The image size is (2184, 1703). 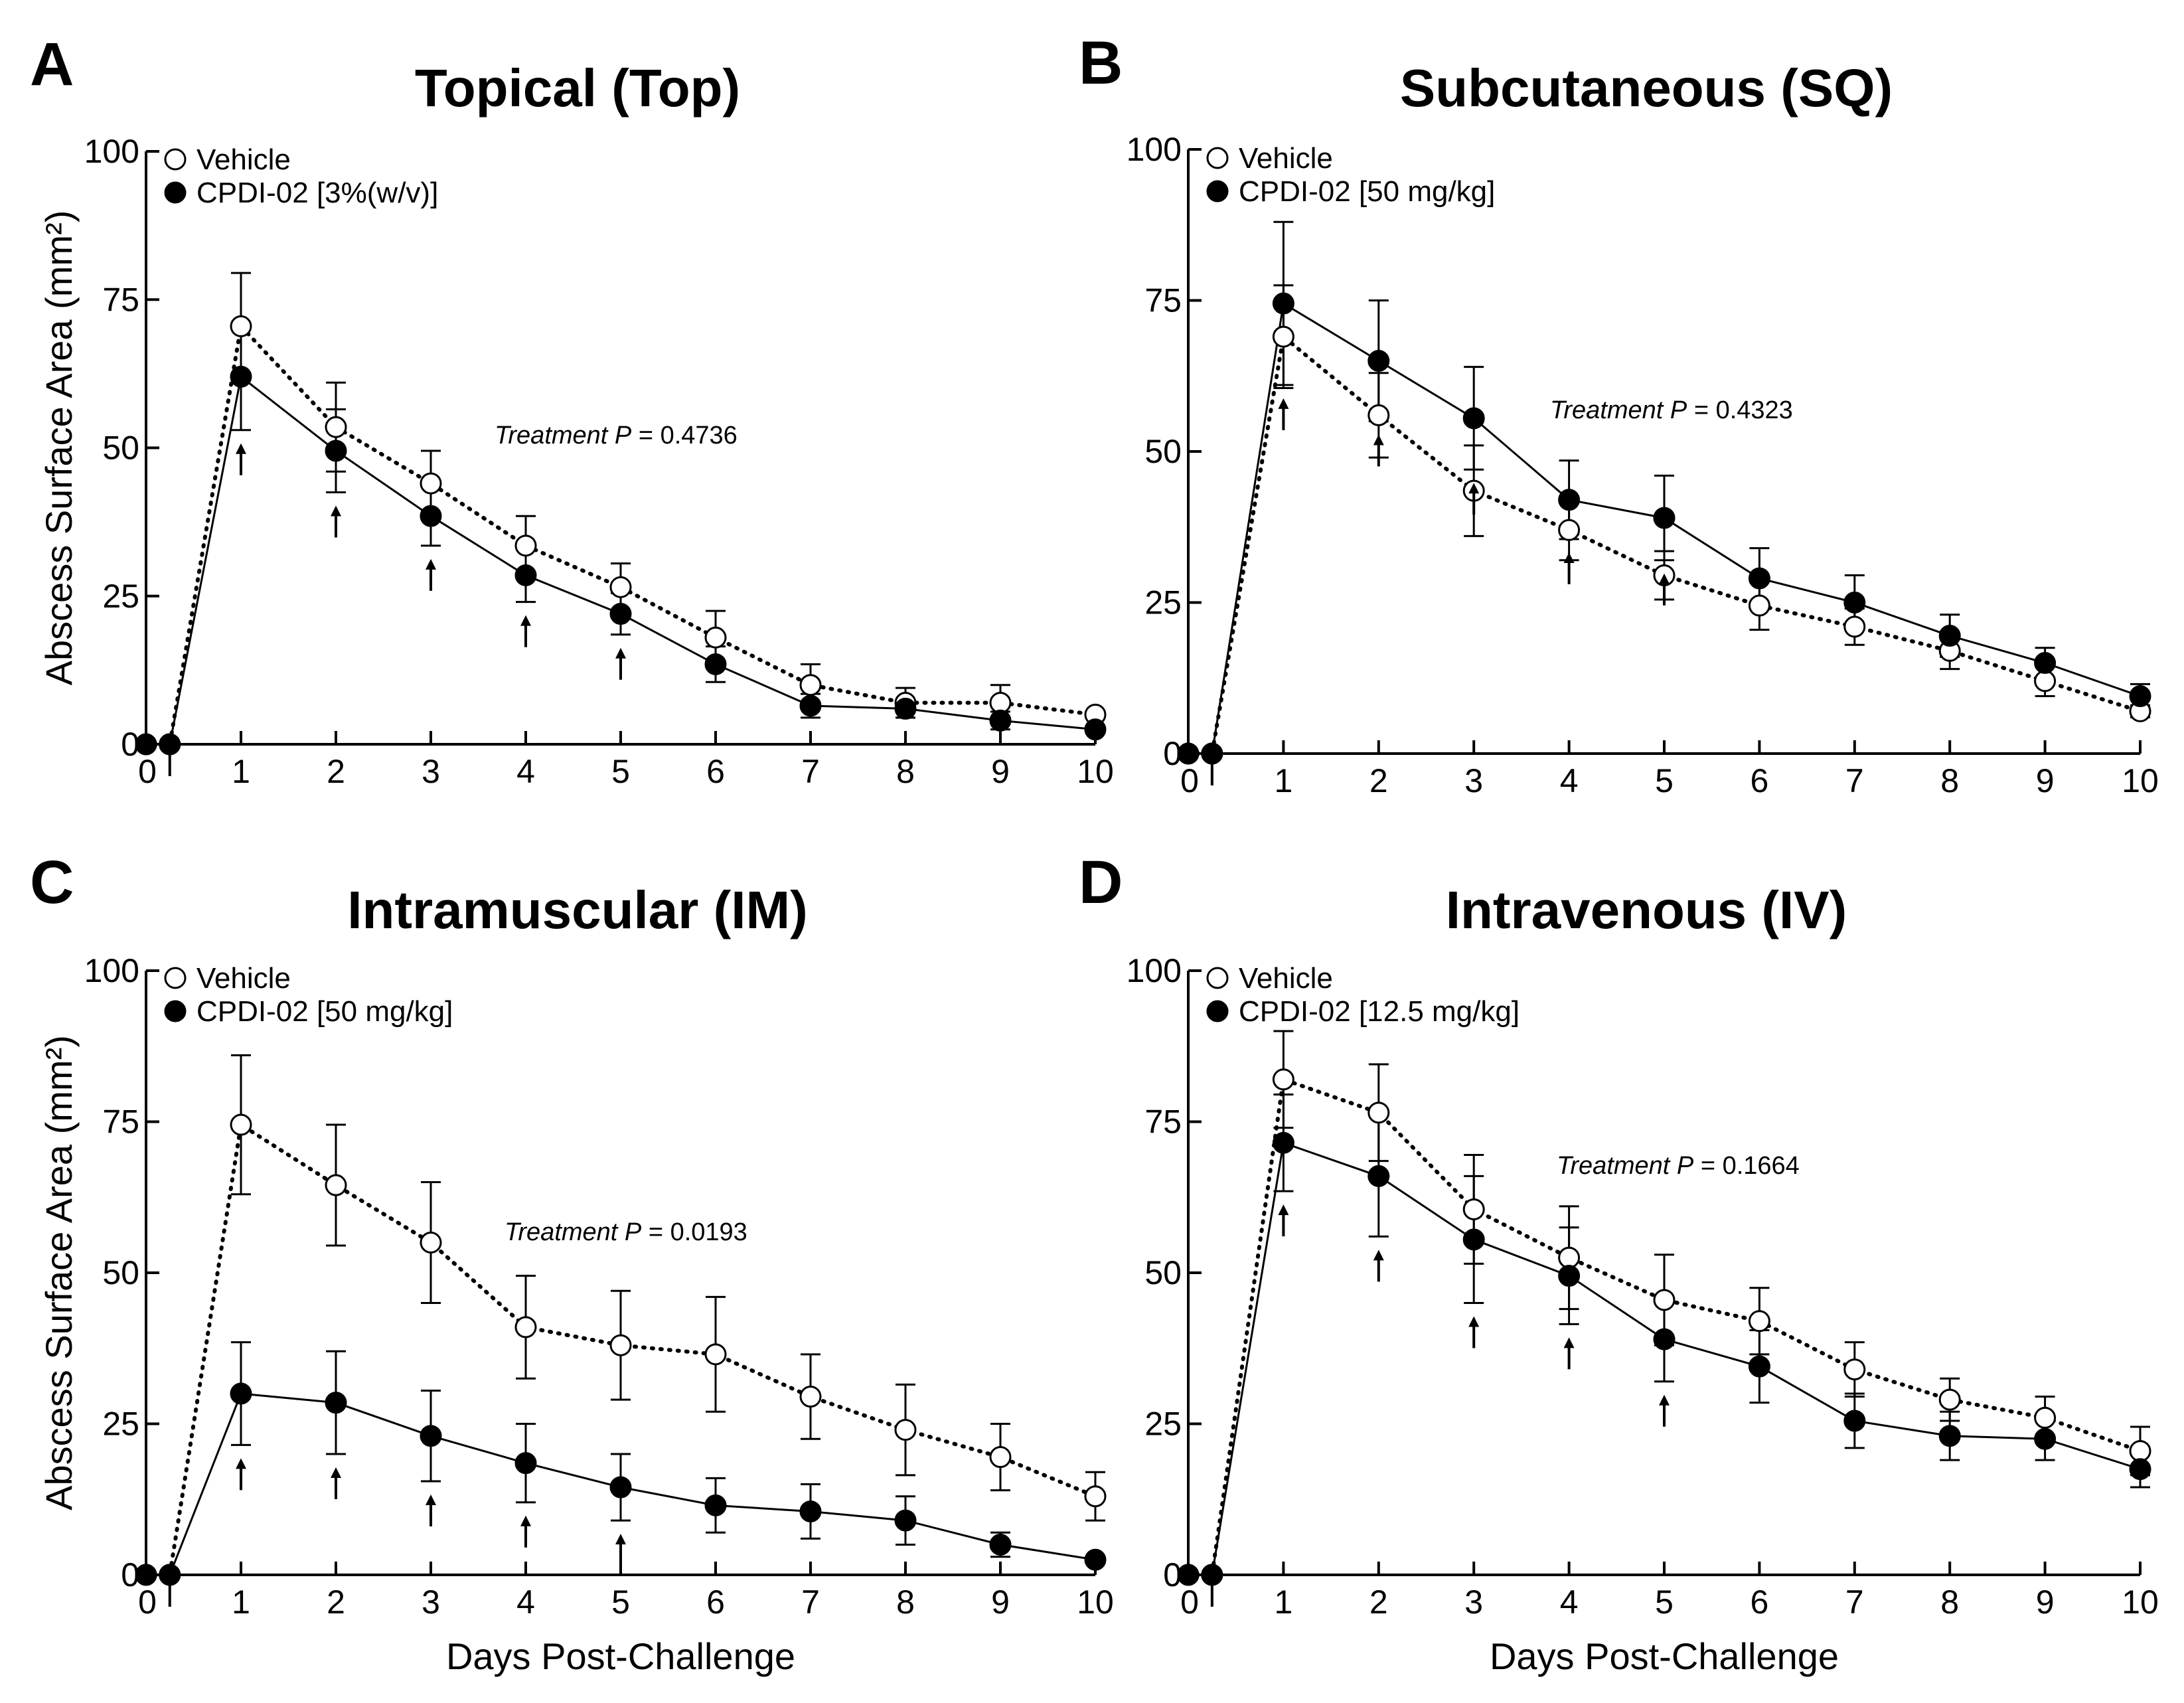 I want to click on panel-letter: A, so click(x=52, y=64).